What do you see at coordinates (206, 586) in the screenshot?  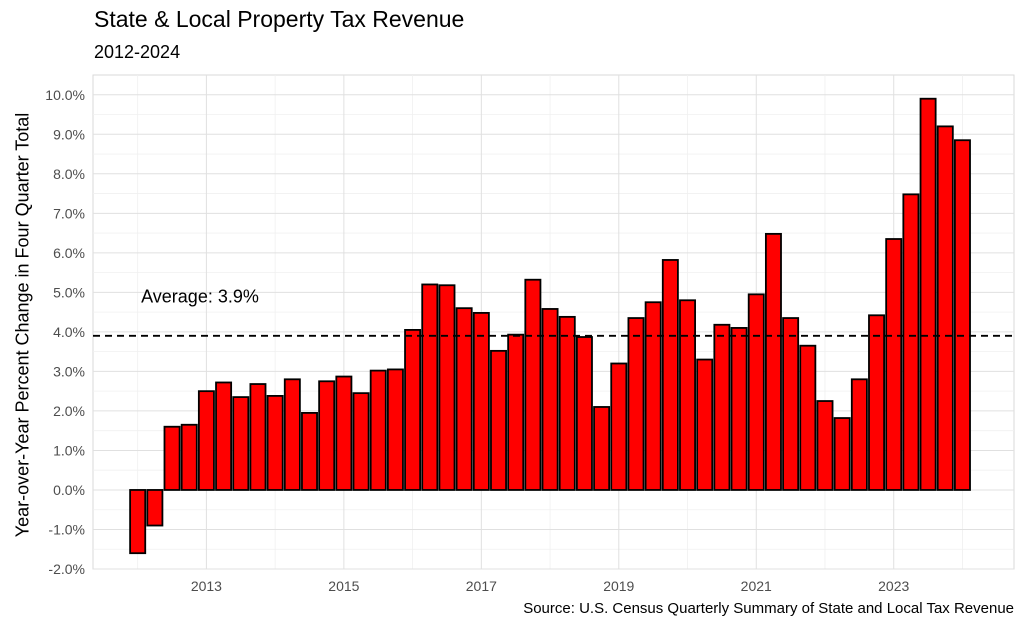 I see `x-tick-label: 2013` at bounding box center [206, 586].